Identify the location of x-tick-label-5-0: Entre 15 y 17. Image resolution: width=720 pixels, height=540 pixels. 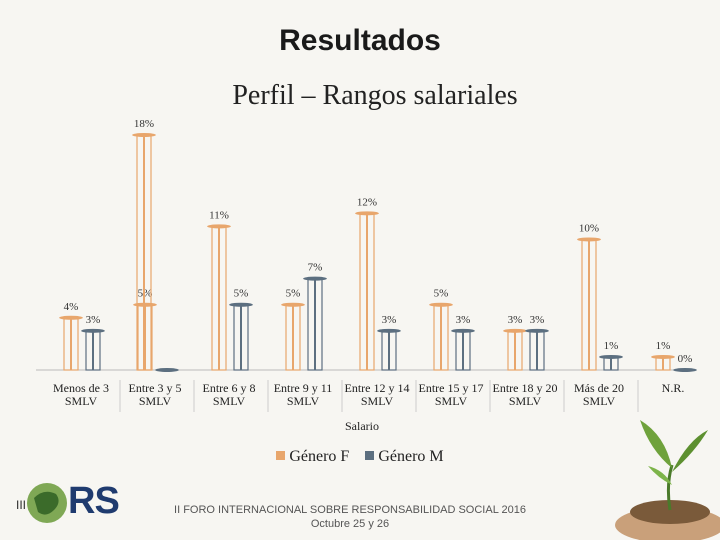
(451, 388).